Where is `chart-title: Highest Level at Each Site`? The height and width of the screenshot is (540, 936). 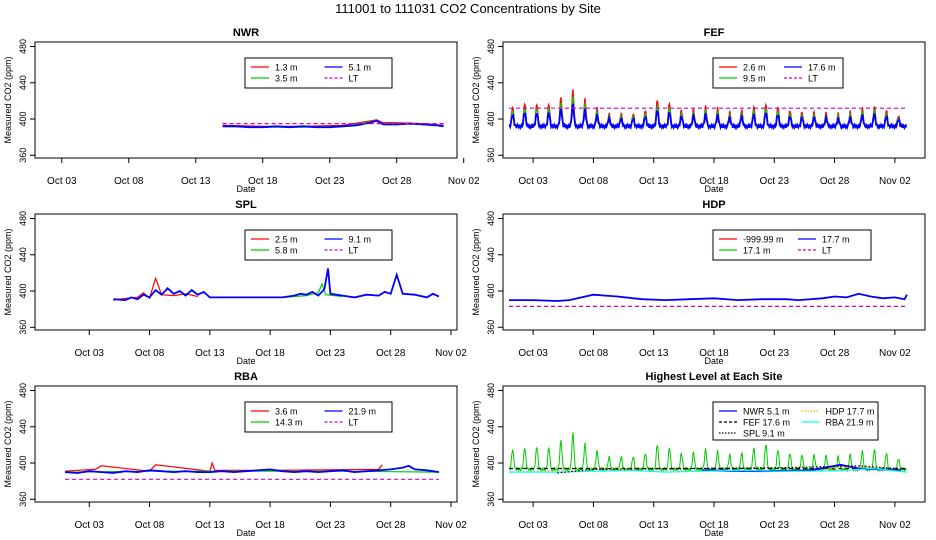 chart-title: Highest Level at Each Site is located at coordinates (714, 377).